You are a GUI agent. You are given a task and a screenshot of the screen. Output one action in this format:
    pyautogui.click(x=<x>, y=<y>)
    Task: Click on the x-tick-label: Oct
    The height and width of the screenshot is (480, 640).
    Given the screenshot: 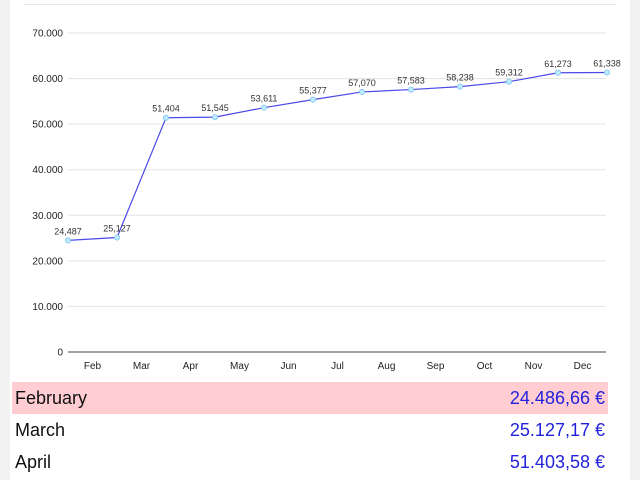 What is the action you would take?
    pyautogui.click(x=485, y=366)
    